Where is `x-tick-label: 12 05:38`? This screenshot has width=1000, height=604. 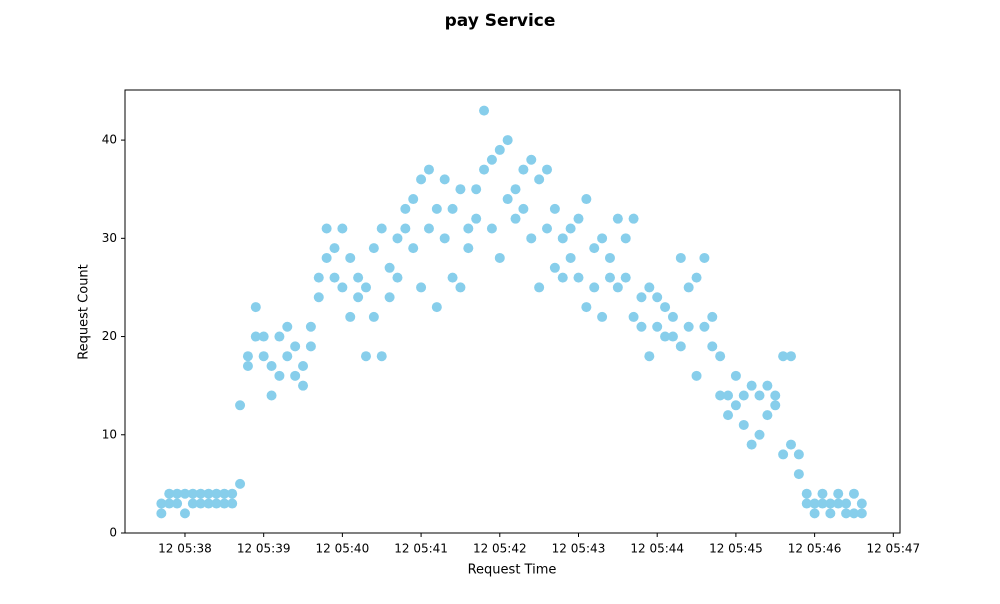
x-tick-label: 12 05:38 is located at coordinates (185, 549).